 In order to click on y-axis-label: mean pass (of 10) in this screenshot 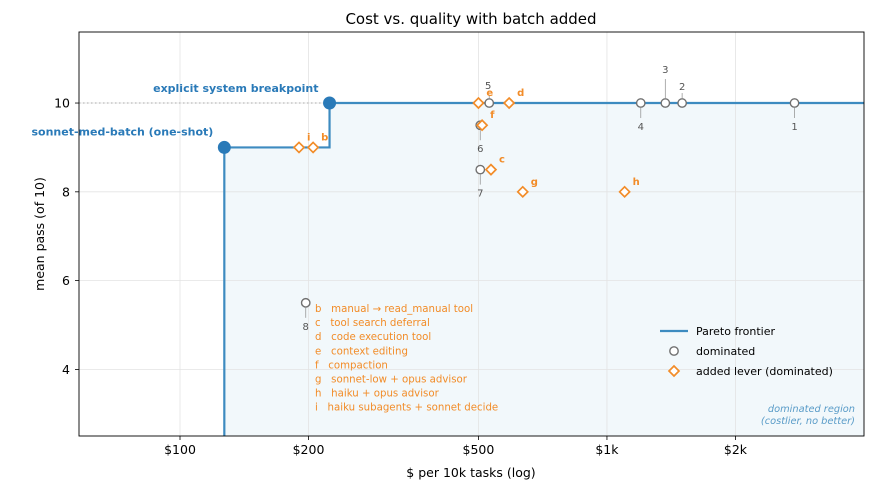, I will do `click(39, 234)`.